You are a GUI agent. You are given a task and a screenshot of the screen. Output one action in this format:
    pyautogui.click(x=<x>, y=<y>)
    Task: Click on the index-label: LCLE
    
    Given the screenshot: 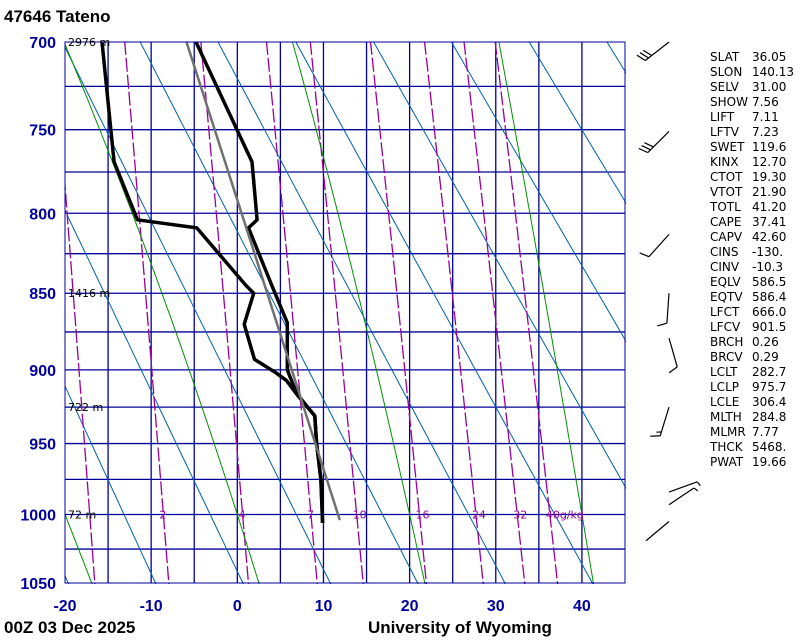 What is the action you would take?
    pyautogui.click(x=724, y=402)
    